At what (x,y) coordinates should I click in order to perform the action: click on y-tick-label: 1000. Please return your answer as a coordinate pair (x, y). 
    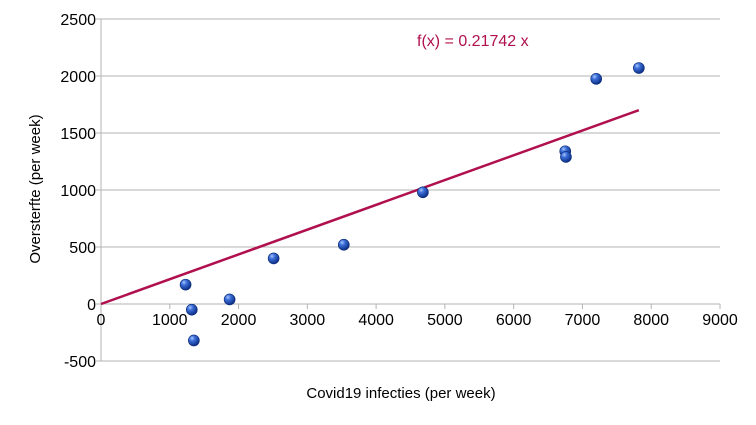
    Looking at the image, I should click on (78, 191).